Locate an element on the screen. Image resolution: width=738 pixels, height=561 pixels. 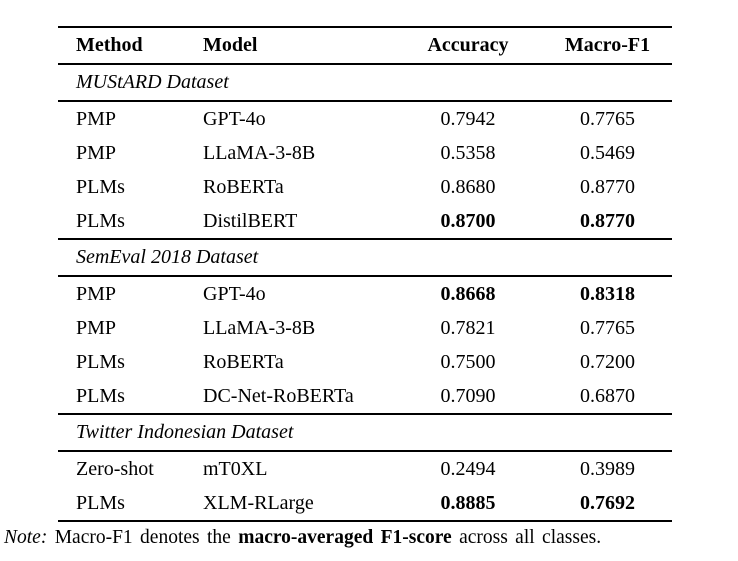
section-title: Twitter Indonesian Dataset is located at coordinates (365, 432).